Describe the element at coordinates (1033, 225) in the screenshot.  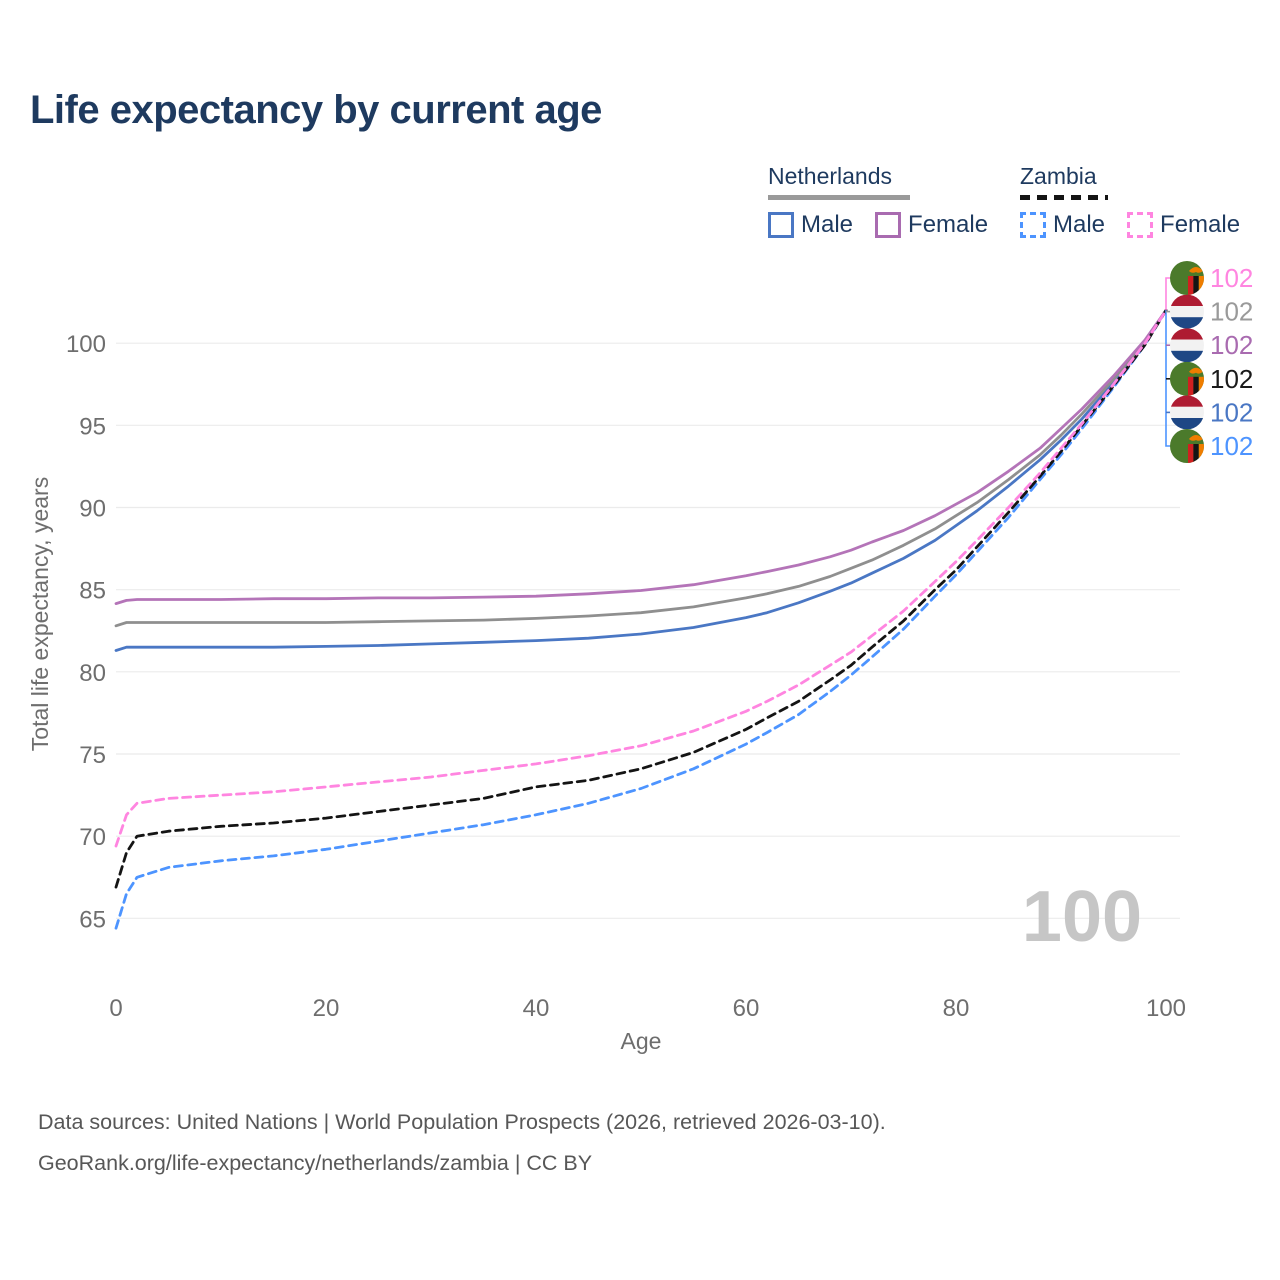
I see `legend-swatch-zambia-male` at that location.